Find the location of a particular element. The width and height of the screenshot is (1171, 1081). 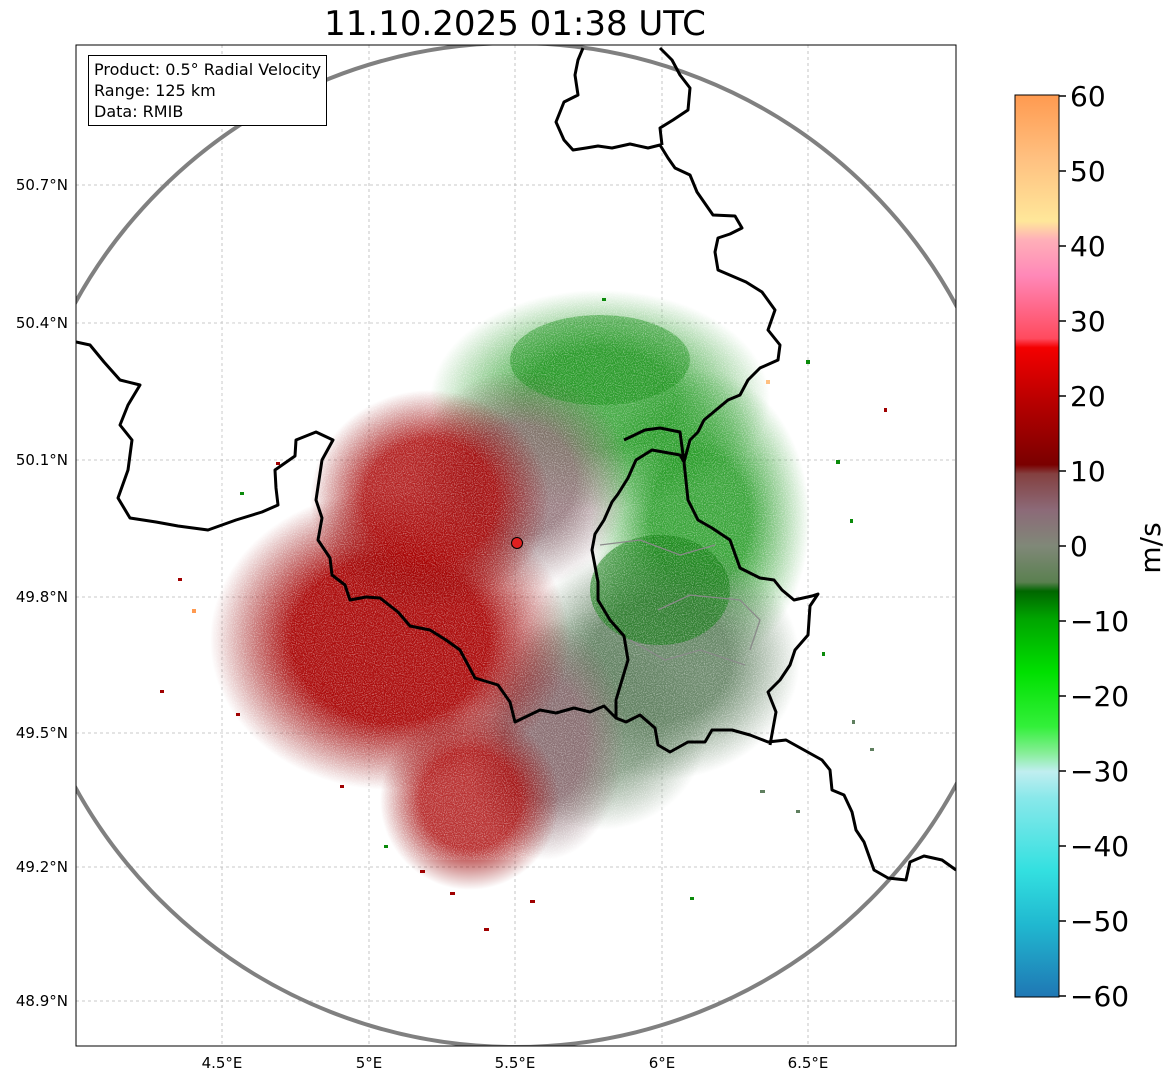

y-tick-label: 49.2°N is located at coordinates (42, 867).